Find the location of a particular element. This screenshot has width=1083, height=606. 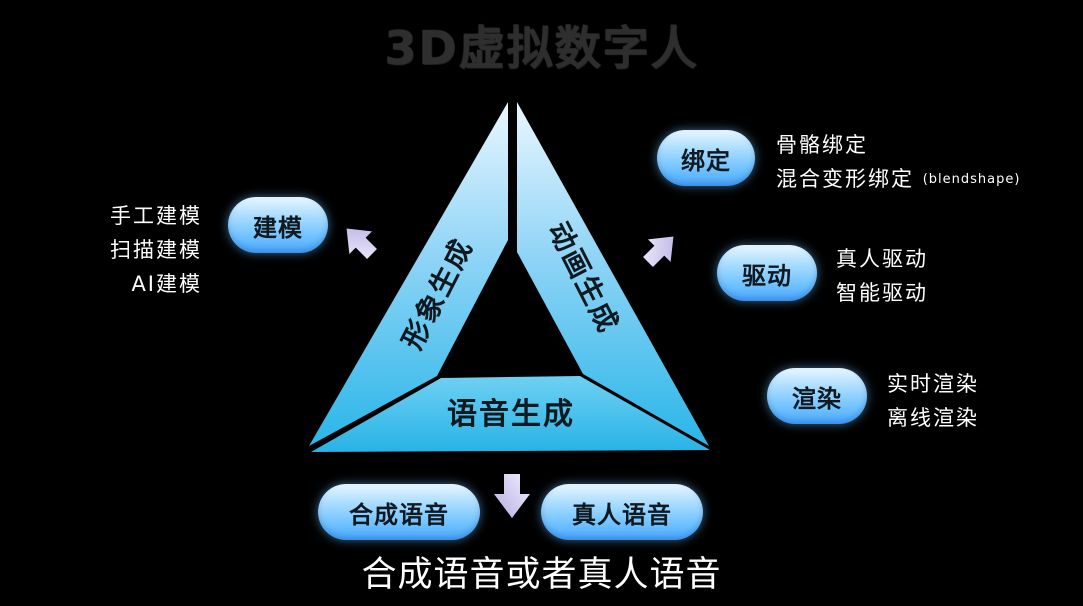

voice-caption: 合成语音或者真人语音 is located at coordinates (541, 575).